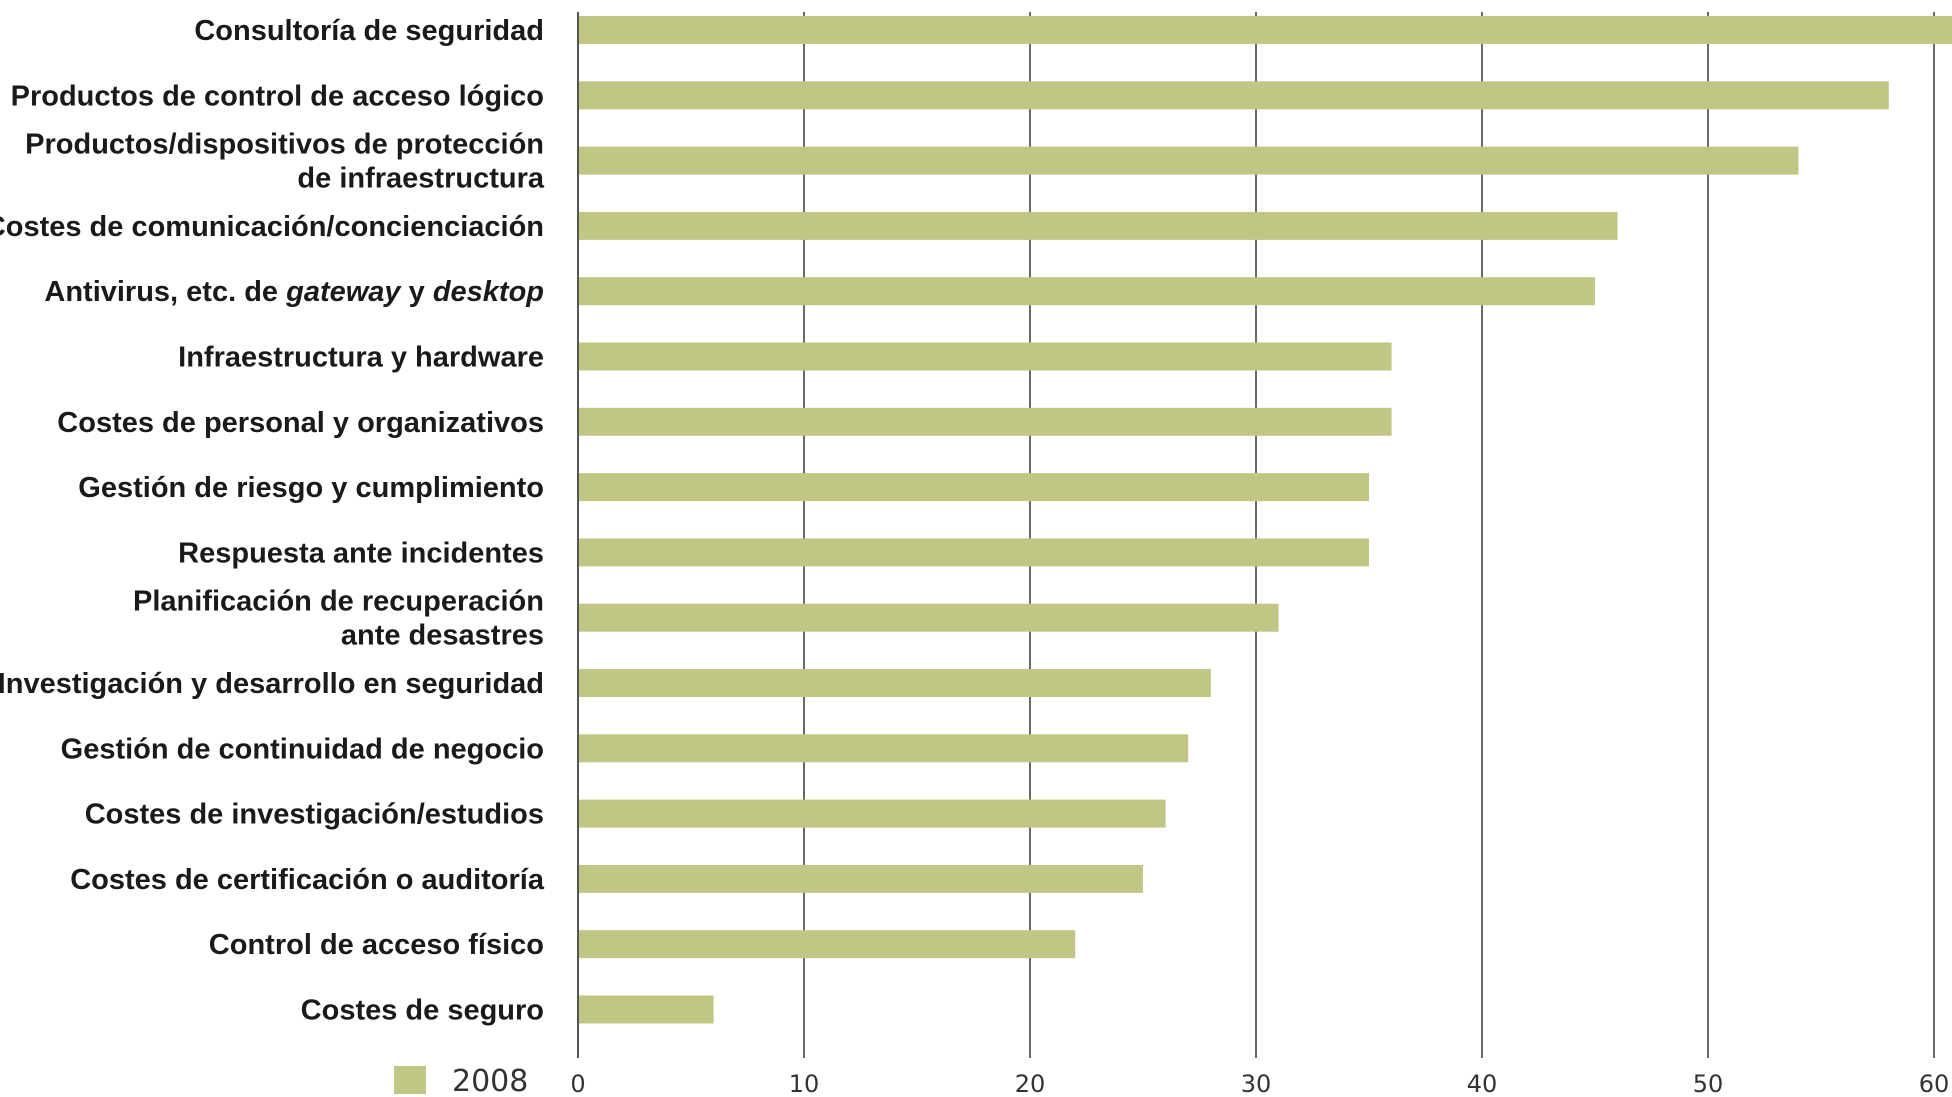 Image resolution: width=1952 pixels, height=1097 pixels. I want to click on x-tick-label: 40, so click(1482, 1083).